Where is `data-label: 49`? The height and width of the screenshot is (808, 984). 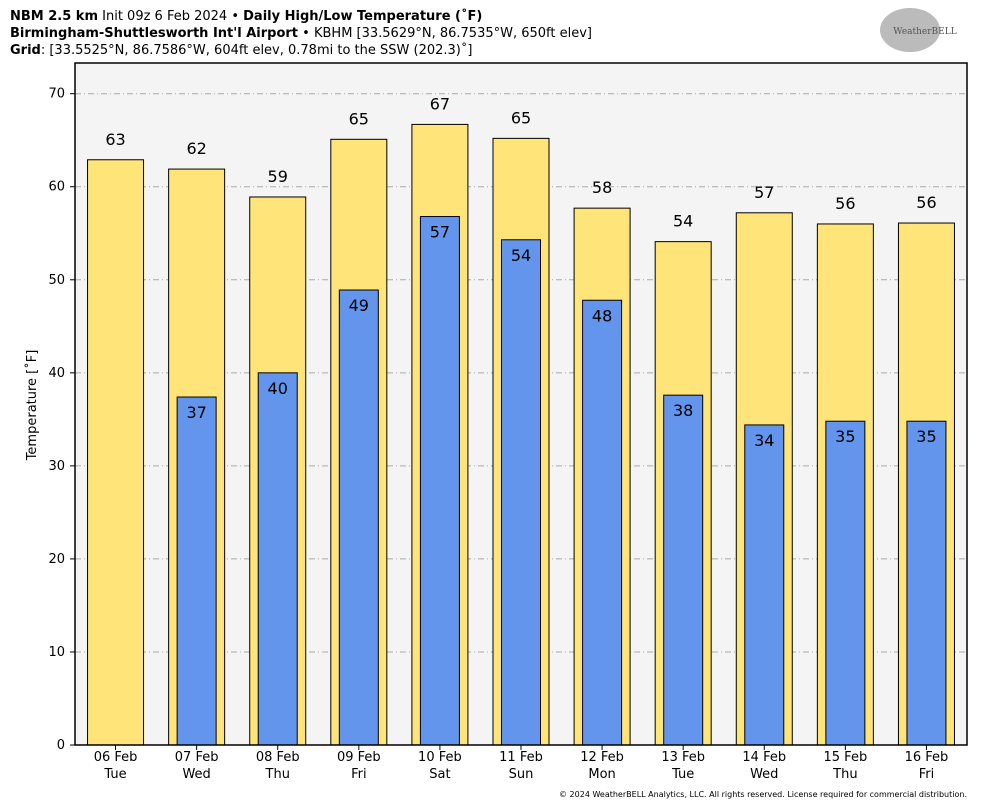
data-label: 49 is located at coordinates (359, 305).